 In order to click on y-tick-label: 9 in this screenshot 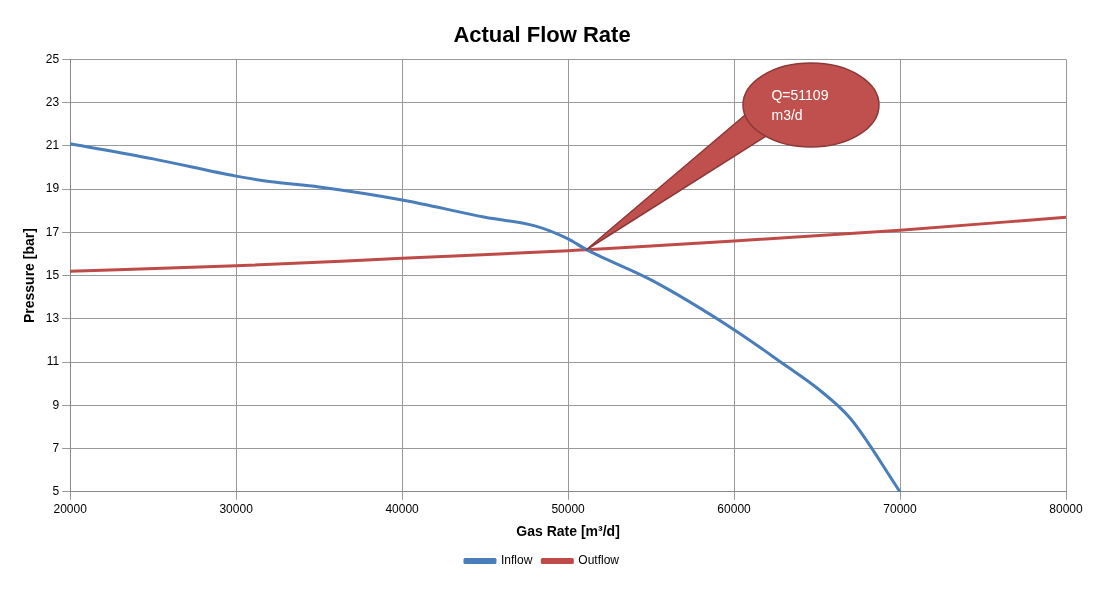, I will do `click(56, 404)`.